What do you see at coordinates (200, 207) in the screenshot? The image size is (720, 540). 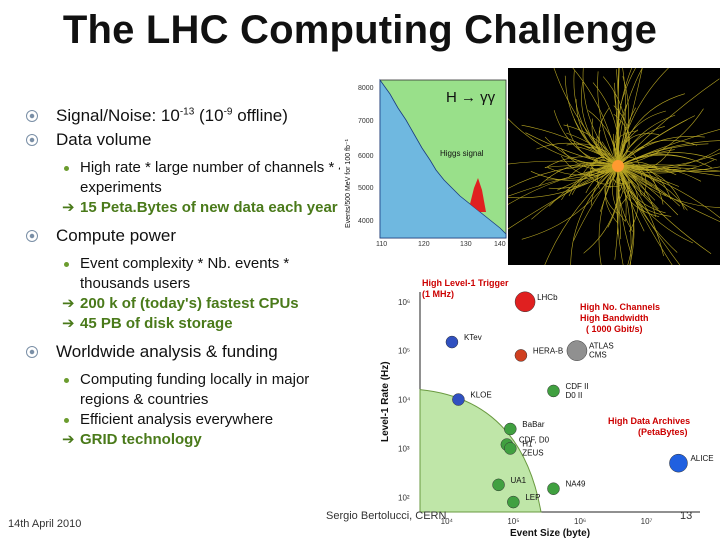 I see `arrow-line-15pb: ➔ 15 Peta.Bytes of new data each year` at bounding box center [200, 207].